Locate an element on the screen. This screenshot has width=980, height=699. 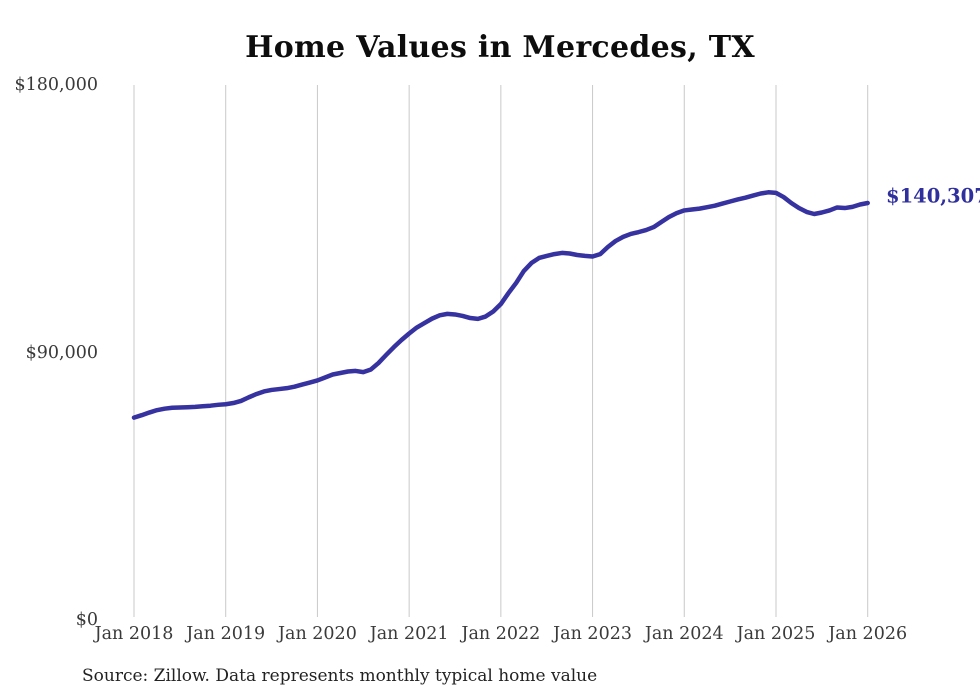
x-axis-label-jan-2026: Jan 2026 is located at coordinates (868, 634).